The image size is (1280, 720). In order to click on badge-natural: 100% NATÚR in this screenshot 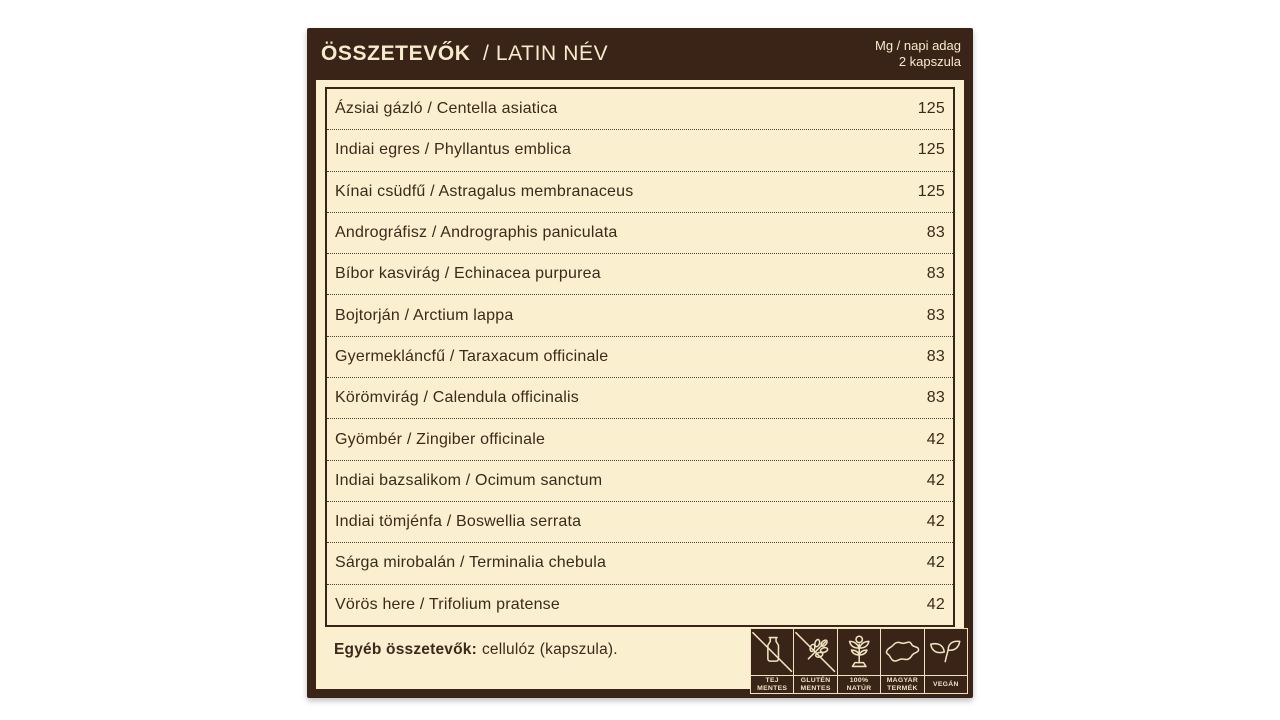, I will do `click(859, 661)`.